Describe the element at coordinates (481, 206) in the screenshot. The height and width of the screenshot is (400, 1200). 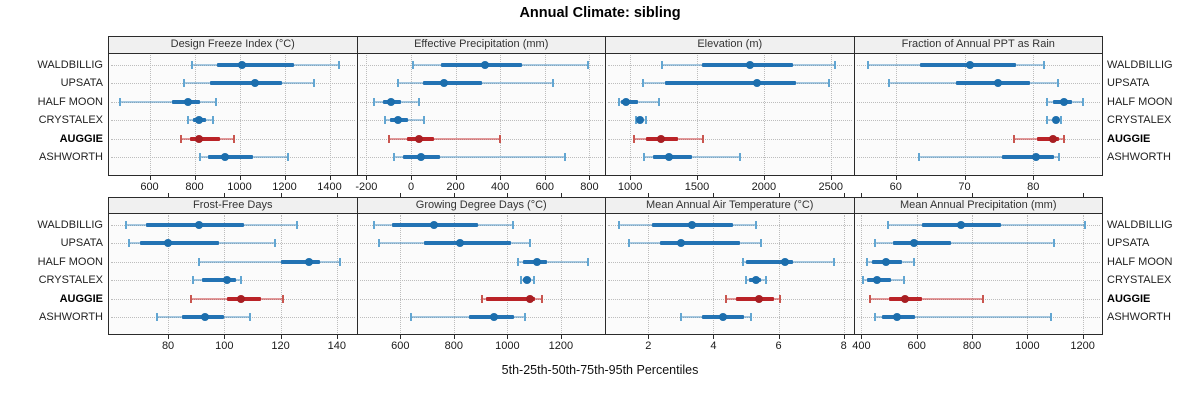
I see `panel-header: Growing Degree Days (°C)` at that location.